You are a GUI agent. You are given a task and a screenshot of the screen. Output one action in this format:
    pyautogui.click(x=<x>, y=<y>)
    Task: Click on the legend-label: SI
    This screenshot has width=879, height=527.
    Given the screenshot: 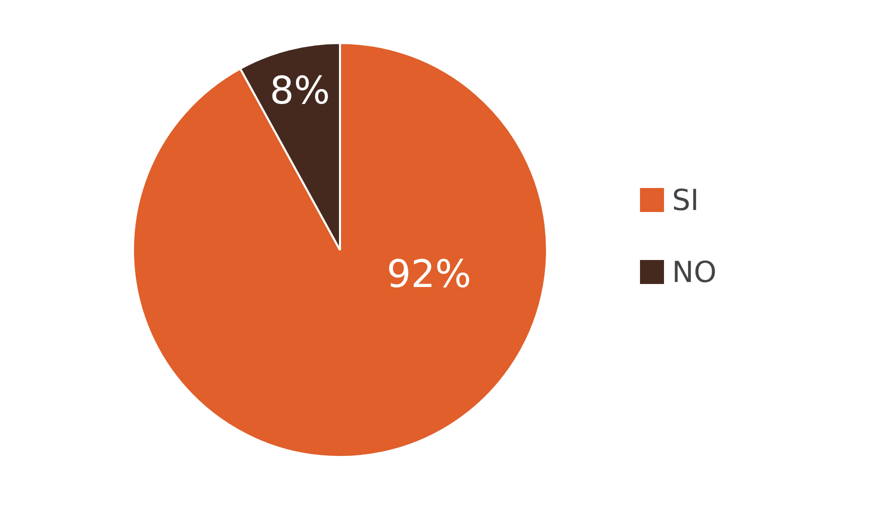 What is the action you would take?
    pyautogui.click(x=685, y=200)
    